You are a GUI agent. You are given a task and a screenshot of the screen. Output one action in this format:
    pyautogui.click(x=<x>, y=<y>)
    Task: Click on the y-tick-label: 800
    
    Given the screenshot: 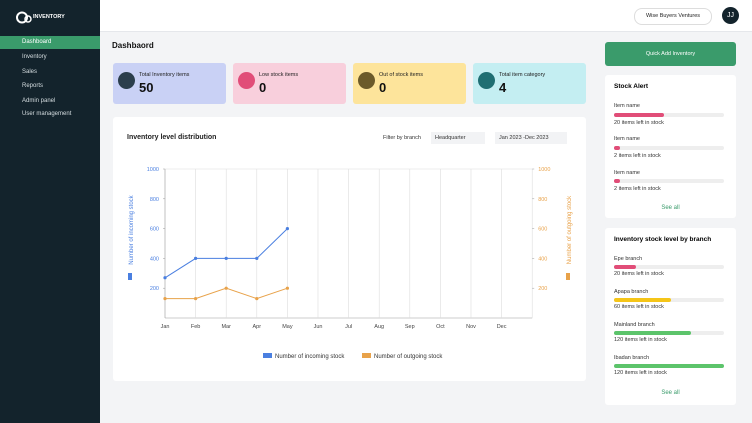 What is the action you would take?
    pyautogui.click(x=154, y=200)
    